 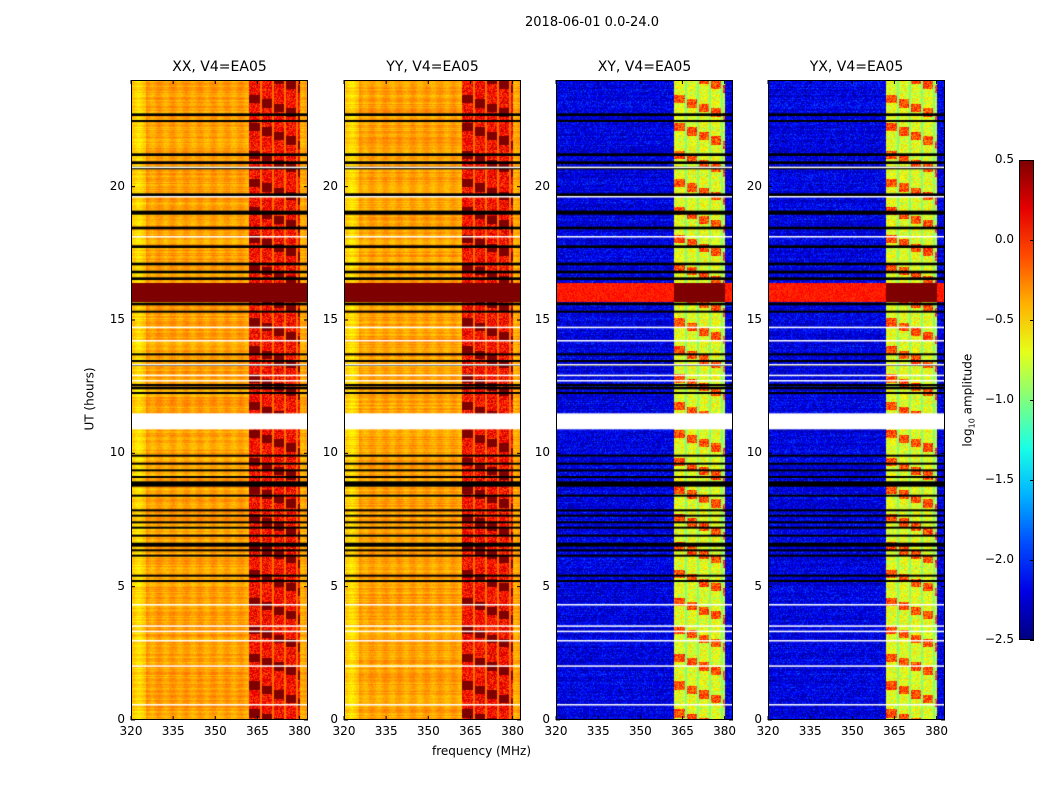 I want to click on panel-xy, so click(x=644, y=400).